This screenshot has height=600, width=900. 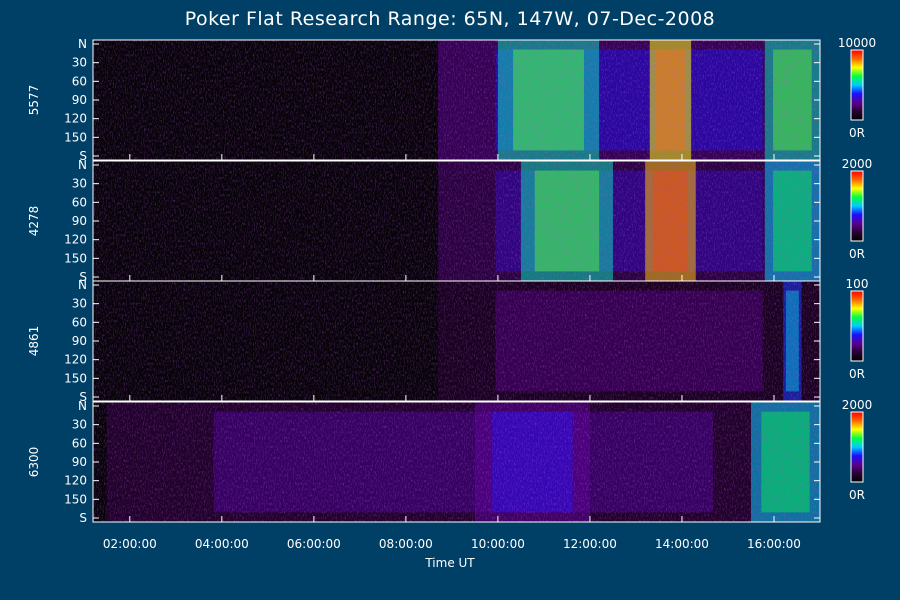 I want to click on panel-label: 4861, so click(x=34, y=341).